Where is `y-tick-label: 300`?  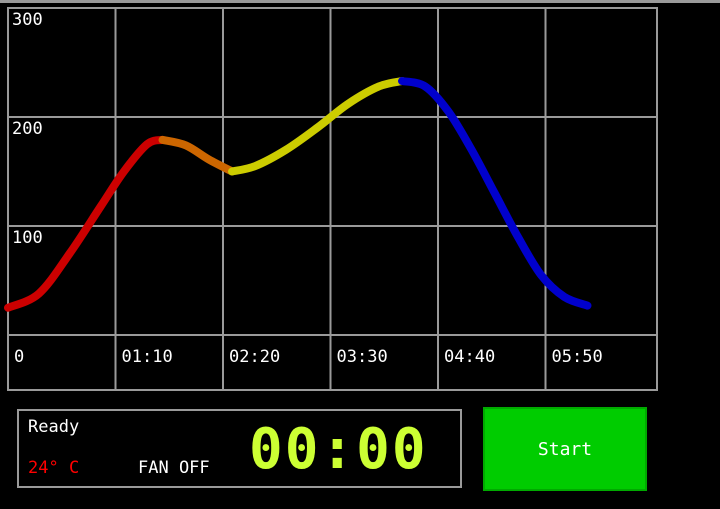
y-tick-label: 300 is located at coordinates (27, 20).